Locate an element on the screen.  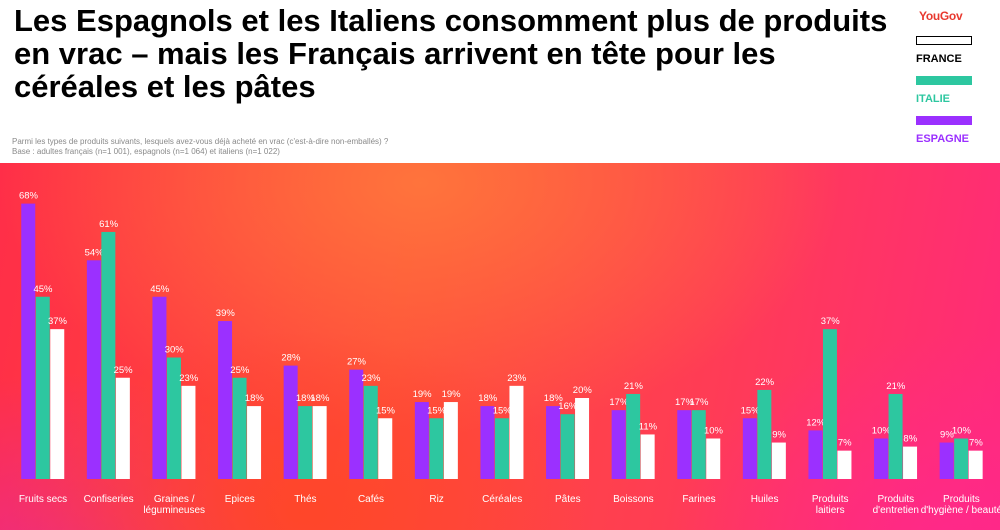
bar-group-7: 18%15% 23% Céréales is located at coordinates (502, 439).